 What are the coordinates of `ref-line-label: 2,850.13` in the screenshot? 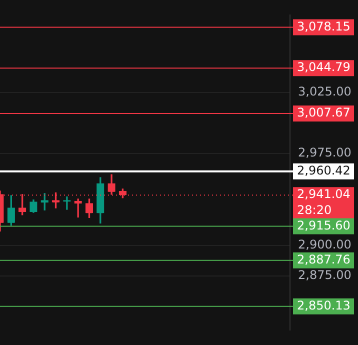 It's located at (323, 305).